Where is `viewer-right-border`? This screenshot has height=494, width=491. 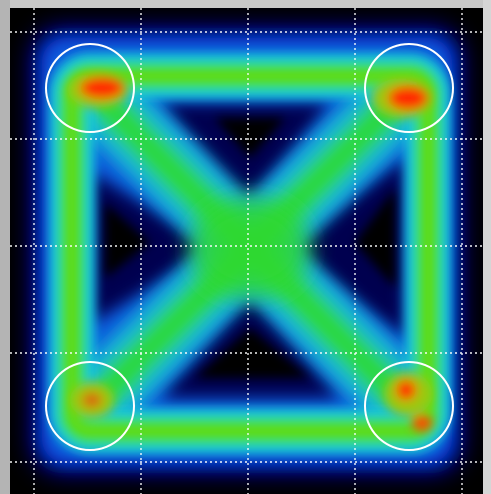
viewer-right-border is located at coordinates (487, 247).